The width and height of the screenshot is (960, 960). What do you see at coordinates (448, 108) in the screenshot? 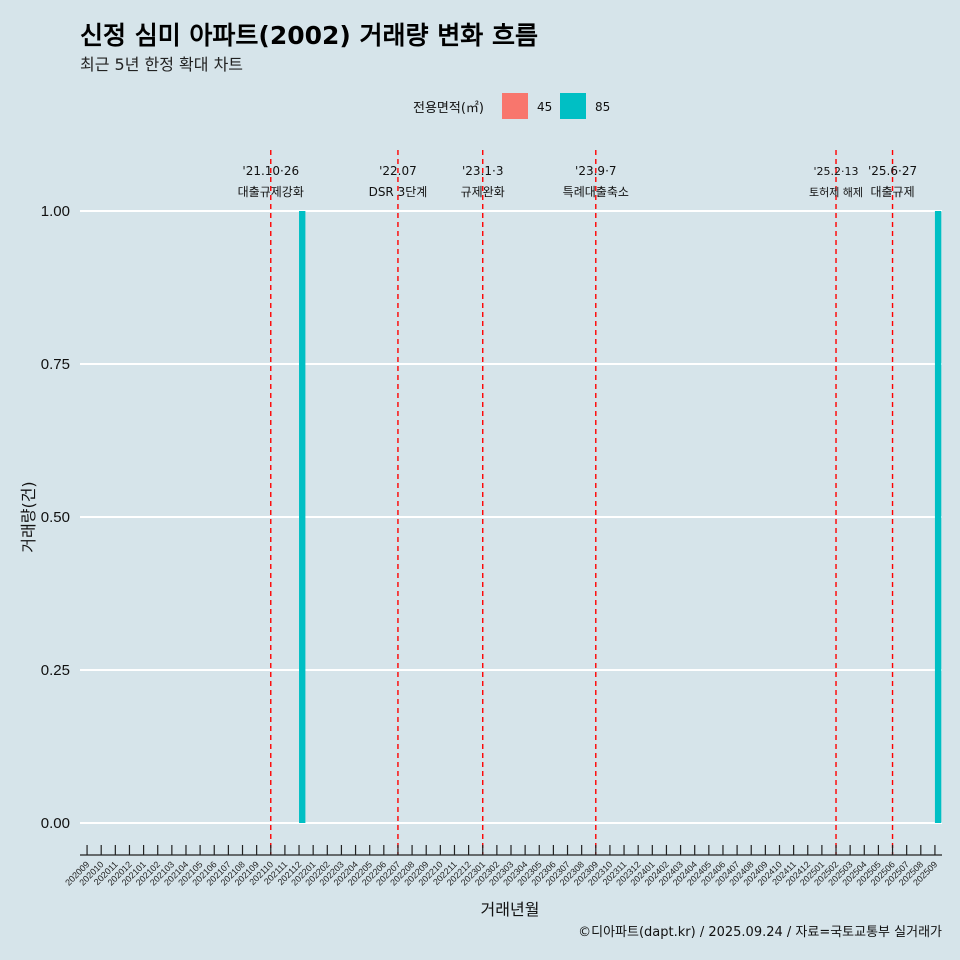
I see `legend-title: 전용면적(㎡)` at bounding box center [448, 108].